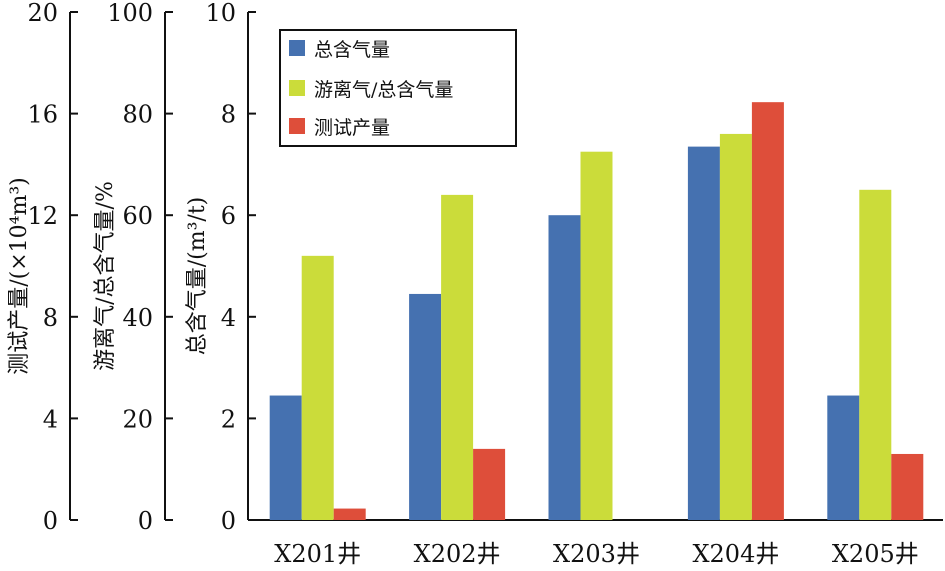 The image size is (945, 571). I want to click on gas-axis-tick-label: 8, so click(228, 115).